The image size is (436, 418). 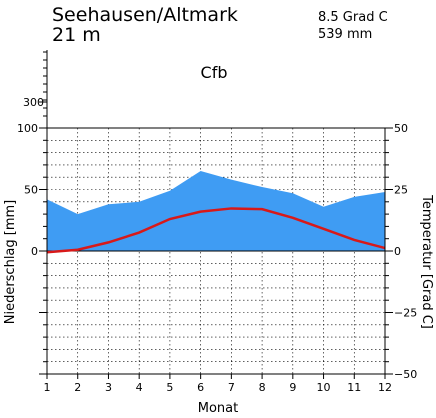 I want to click on y-left-tick-label: 100, so click(x=27, y=128).